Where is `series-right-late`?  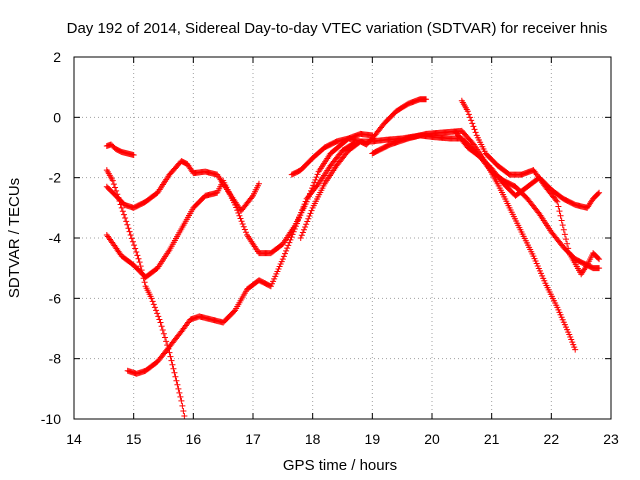
series-right-late is located at coordinates (530, 187).